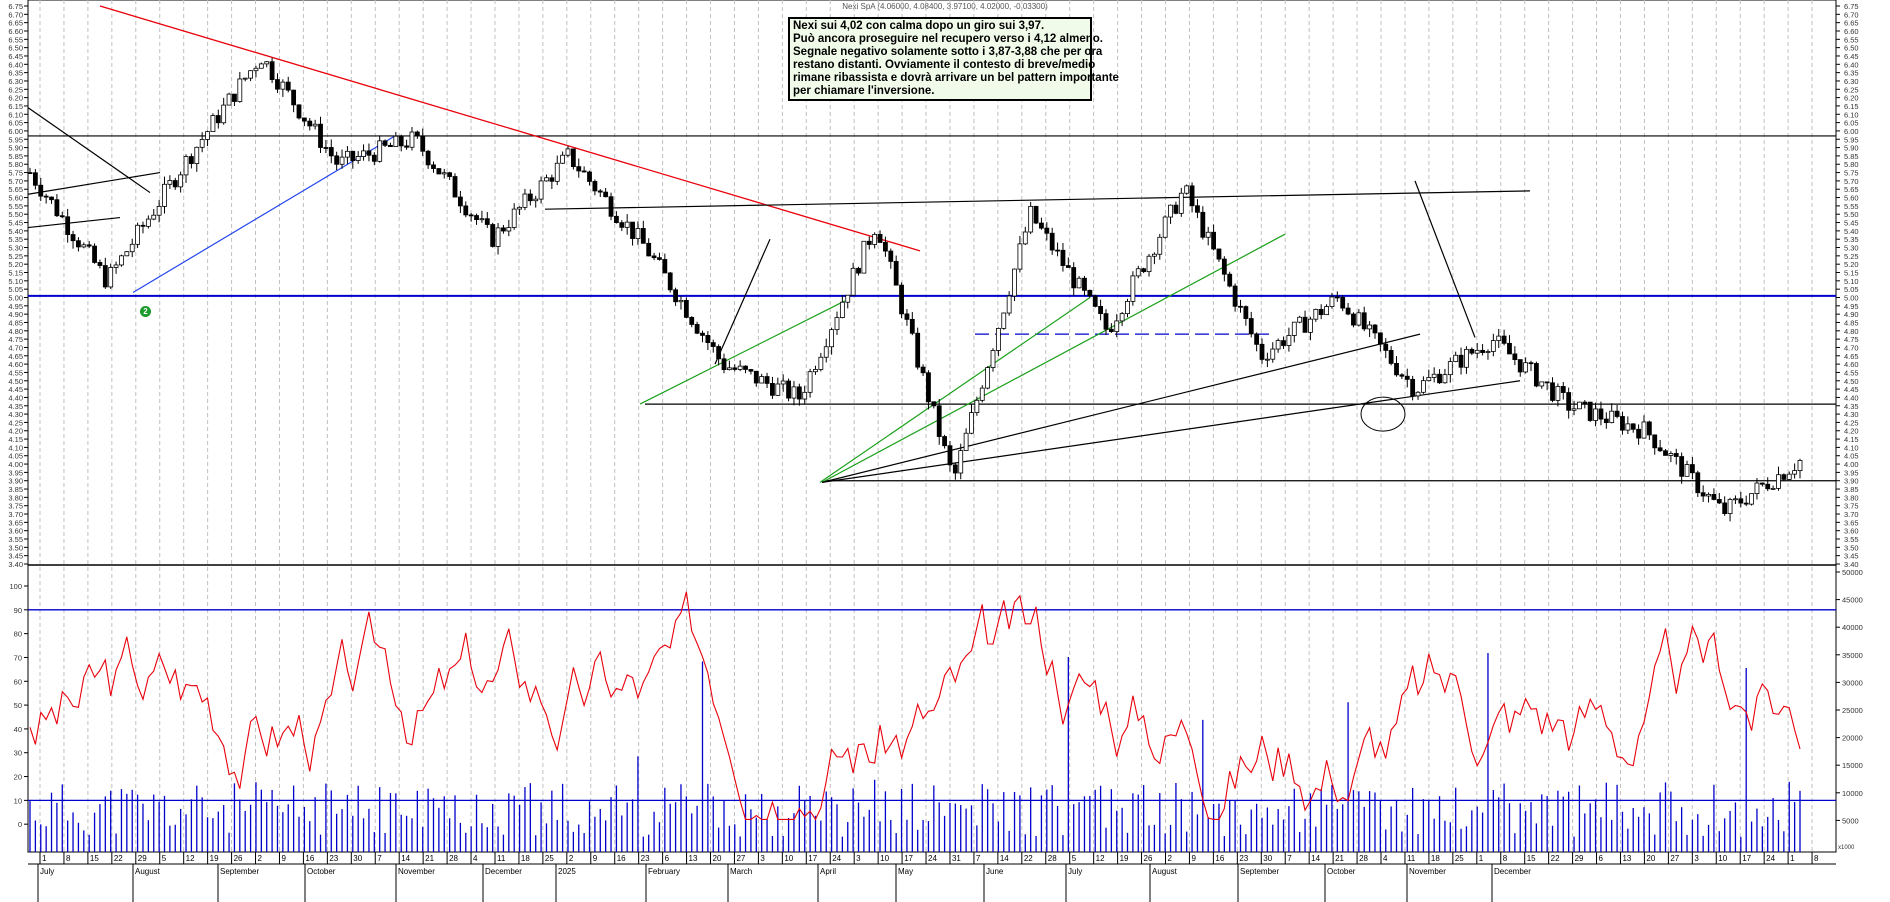  I want to click on svg-text: 5.95, so click(15, 139).